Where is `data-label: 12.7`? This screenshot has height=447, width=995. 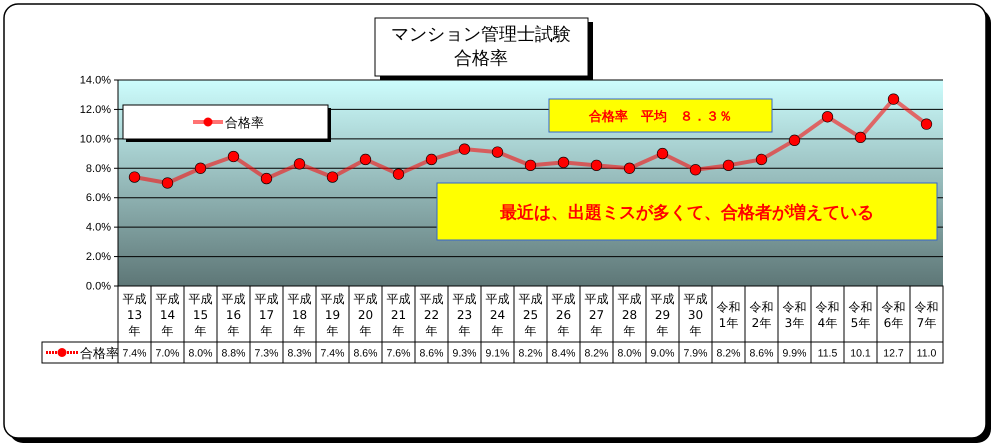
data-label: 12.7 is located at coordinates (893, 354).